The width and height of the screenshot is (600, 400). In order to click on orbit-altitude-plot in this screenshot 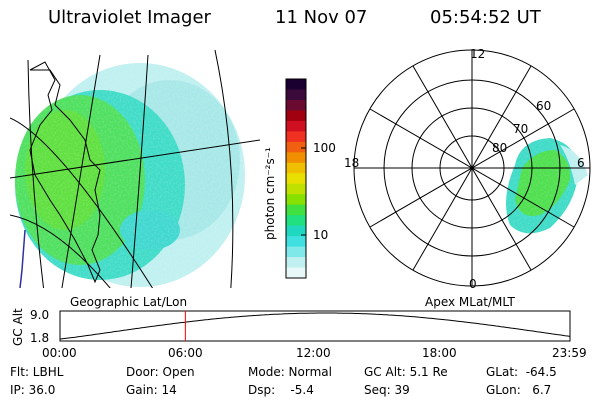, I will do `click(315, 326)`.